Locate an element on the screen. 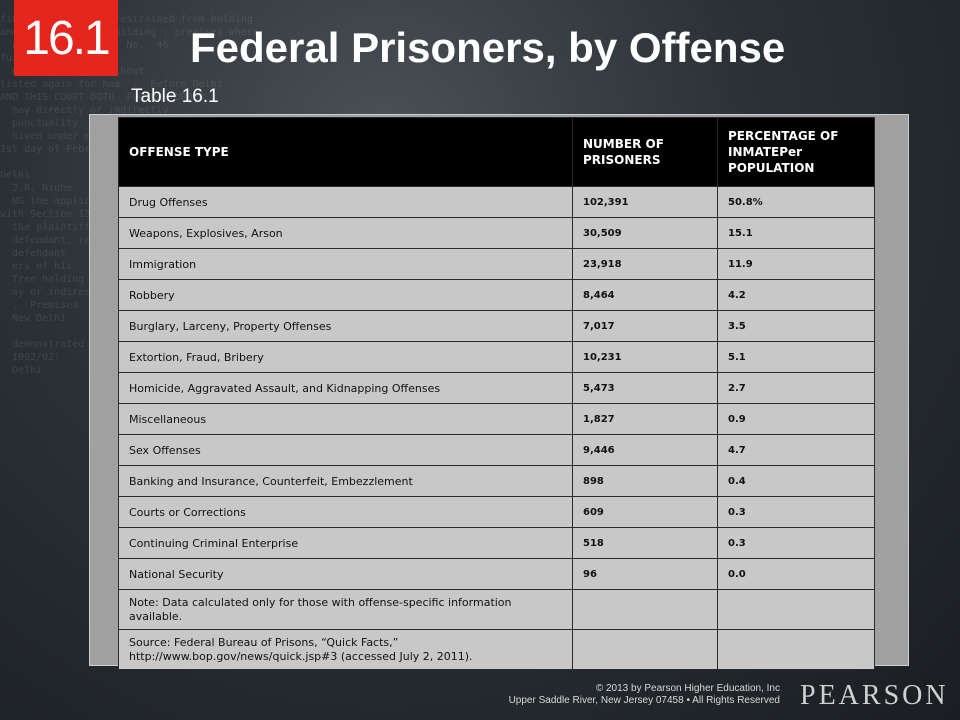 The height and width of the screenshot is (720, 960). chapter-badge: 16.1 is located at coordinates (66, 38).